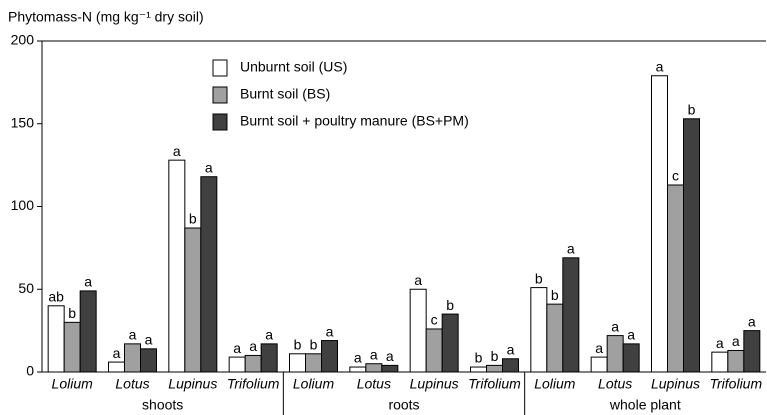  Describe the element at coordinates (26, 288) in the screenshot. I see `y-tick-label: 50` at that location.